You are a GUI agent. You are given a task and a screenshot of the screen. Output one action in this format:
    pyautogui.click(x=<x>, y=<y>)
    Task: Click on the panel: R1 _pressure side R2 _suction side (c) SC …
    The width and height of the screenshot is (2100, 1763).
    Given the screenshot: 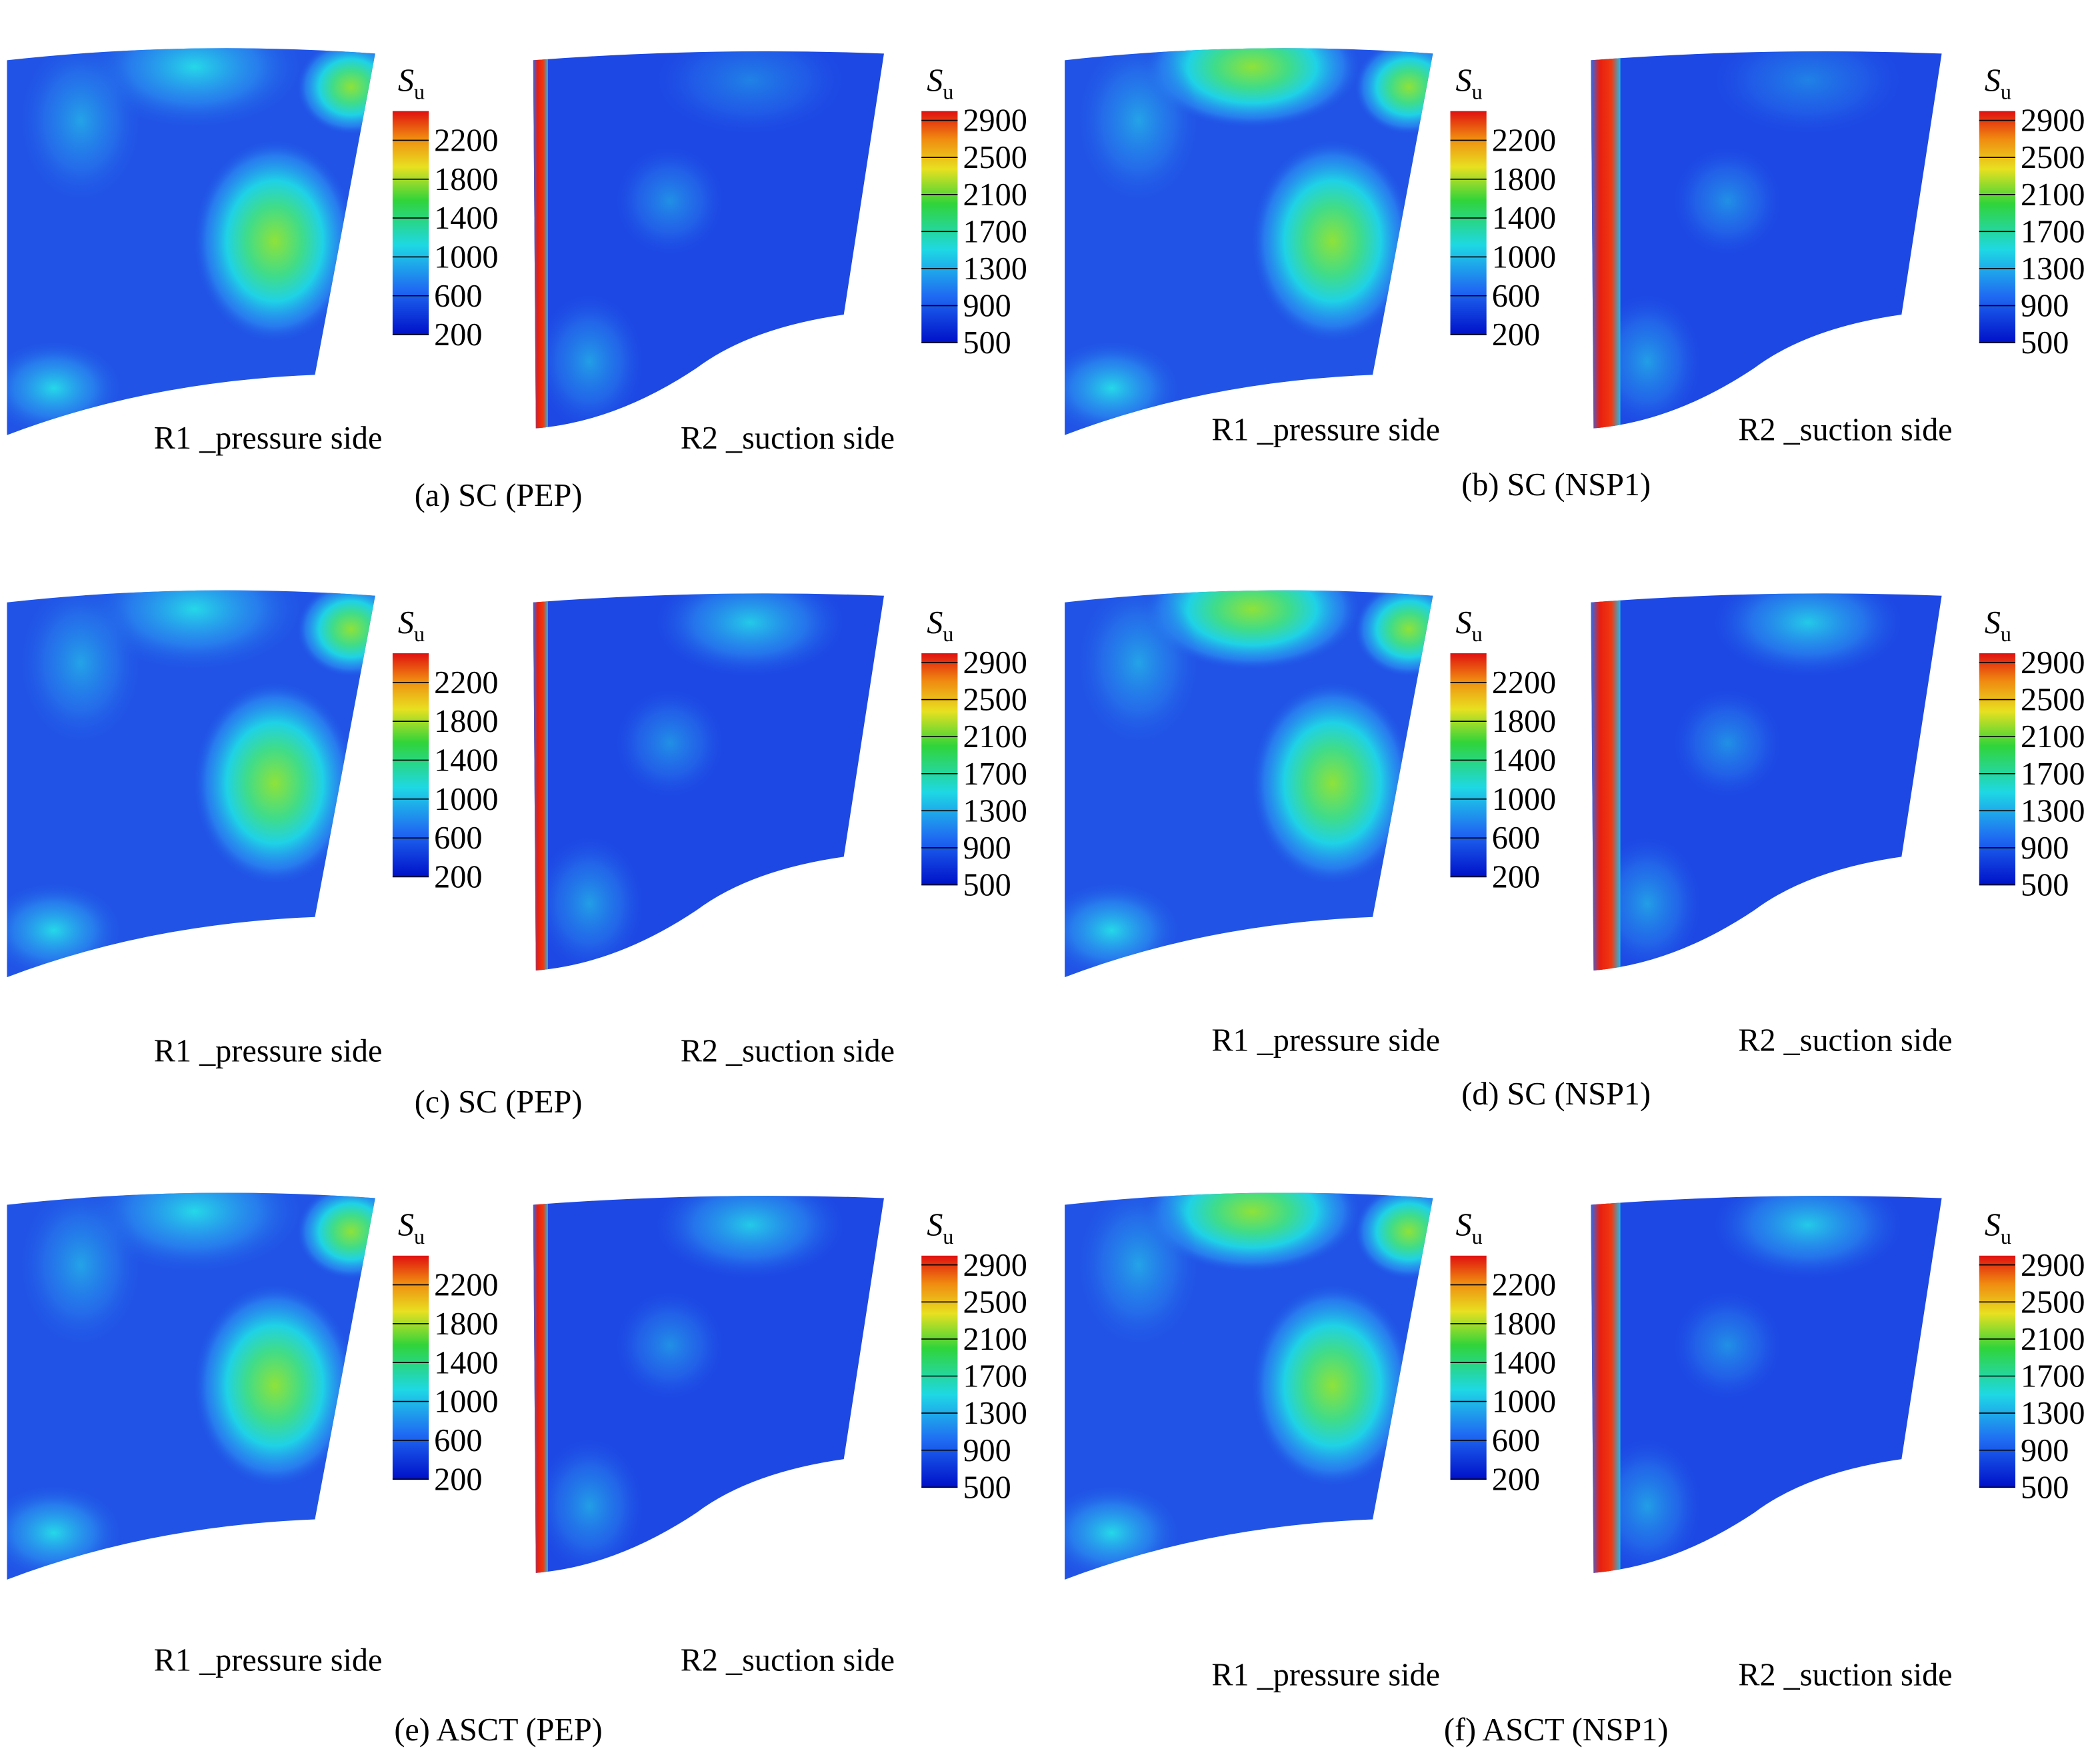 What is the action you would take?
    pyautogui.click(x=517, y=855)
    